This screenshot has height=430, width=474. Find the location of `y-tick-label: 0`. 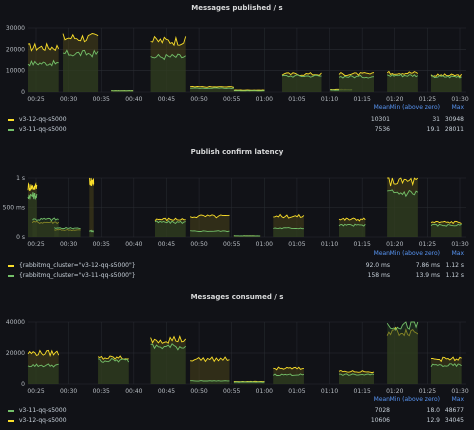

y-tick-label: 0 is located at coordinates (23, 384).